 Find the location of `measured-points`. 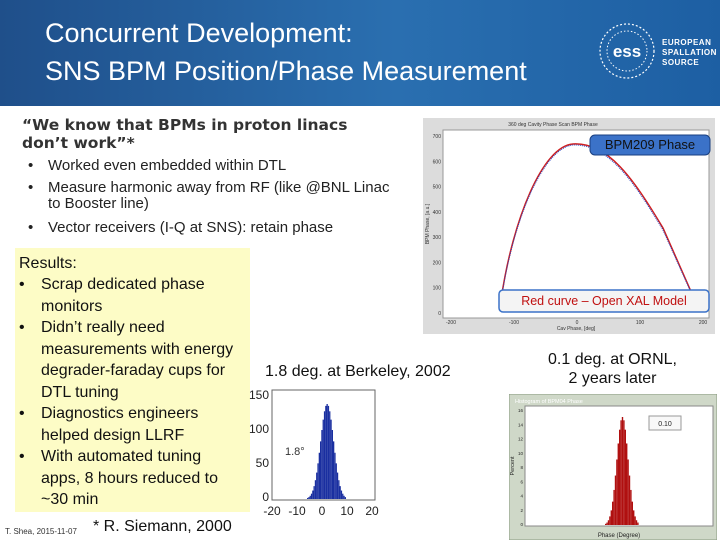

measured-points is located at coordinates (597, 223).